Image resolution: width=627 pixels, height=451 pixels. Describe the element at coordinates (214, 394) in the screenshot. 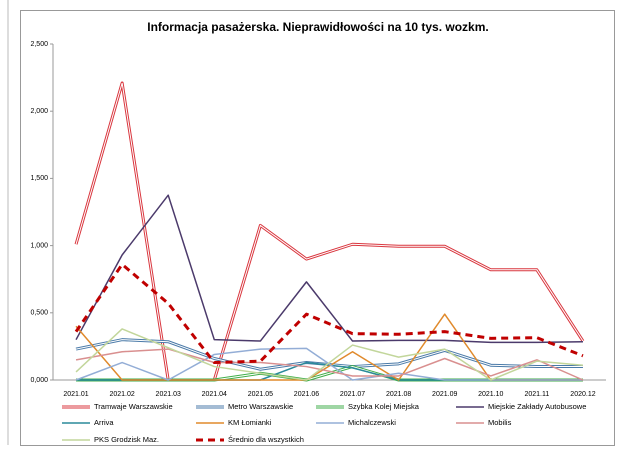

I see `x-tick-label: 2021.04` at that location.